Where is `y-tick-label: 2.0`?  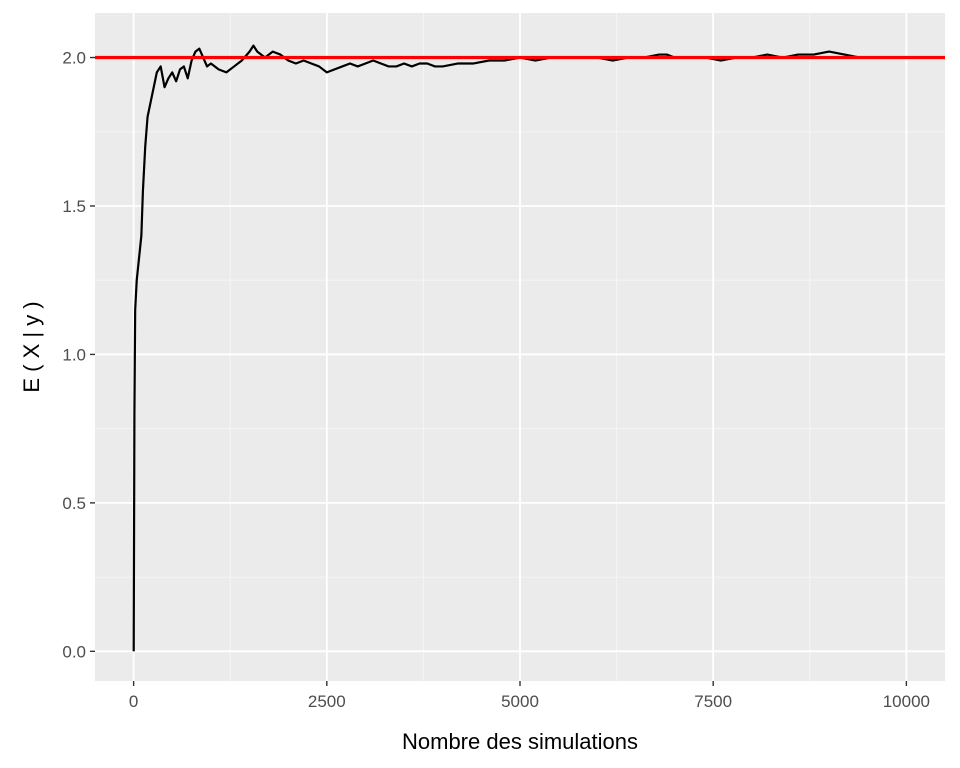
y-tick-label: 2.0 is located at coordinates (74, 58).